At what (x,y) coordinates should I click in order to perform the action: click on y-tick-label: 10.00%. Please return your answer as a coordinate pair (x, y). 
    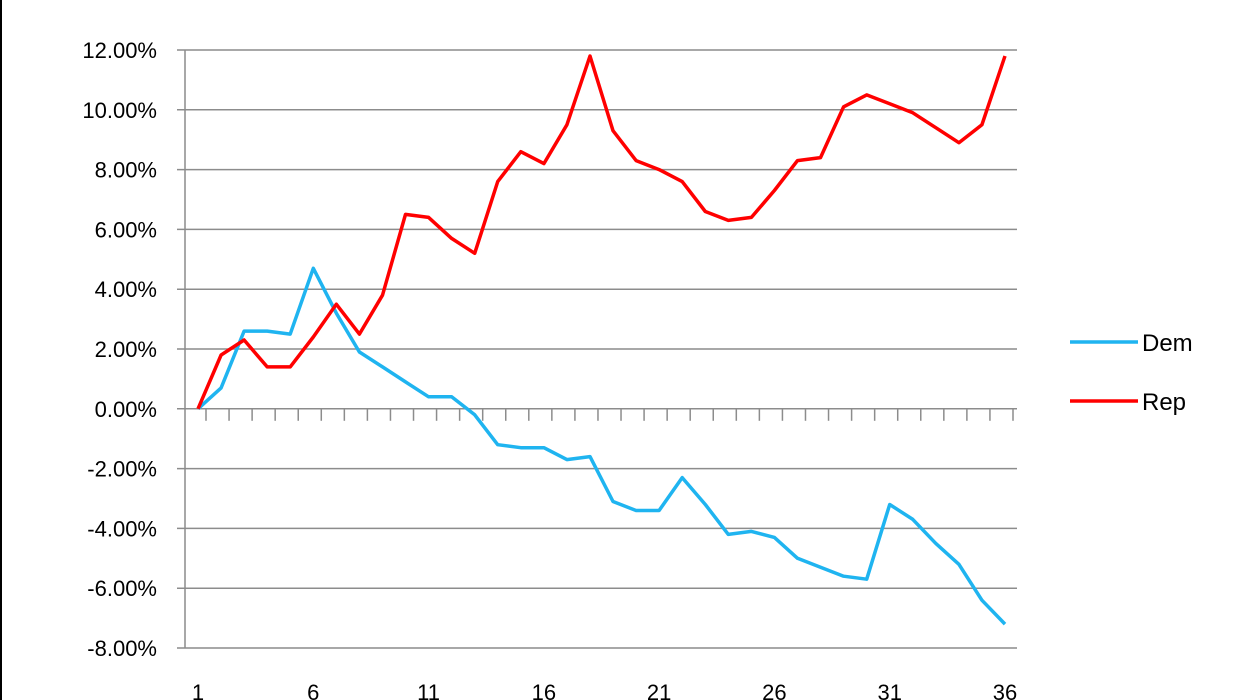
    Looking at the image, I should click on (119, 110).